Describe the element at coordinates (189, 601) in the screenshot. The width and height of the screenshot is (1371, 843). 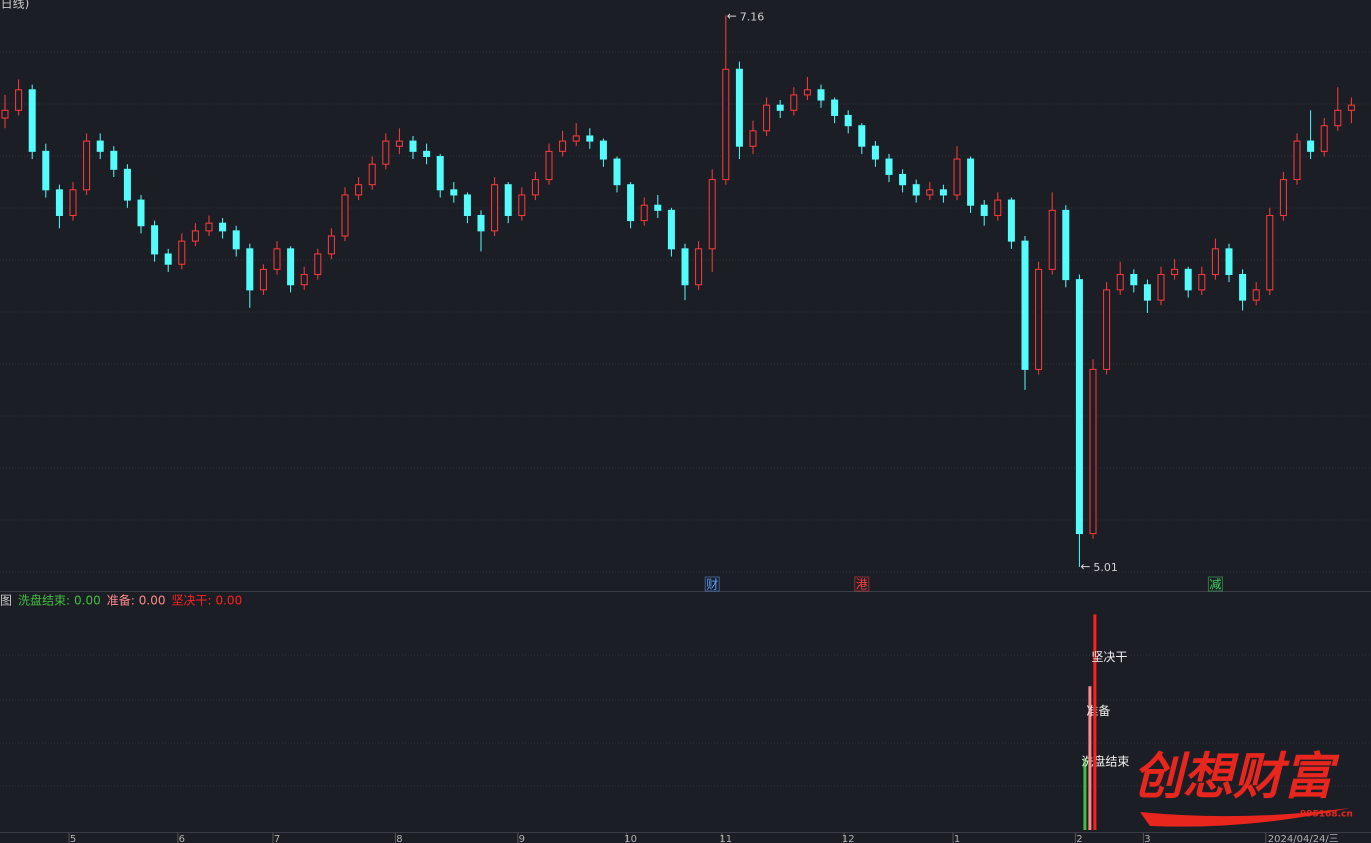
I see `legend-name: 坚决干` at that location.